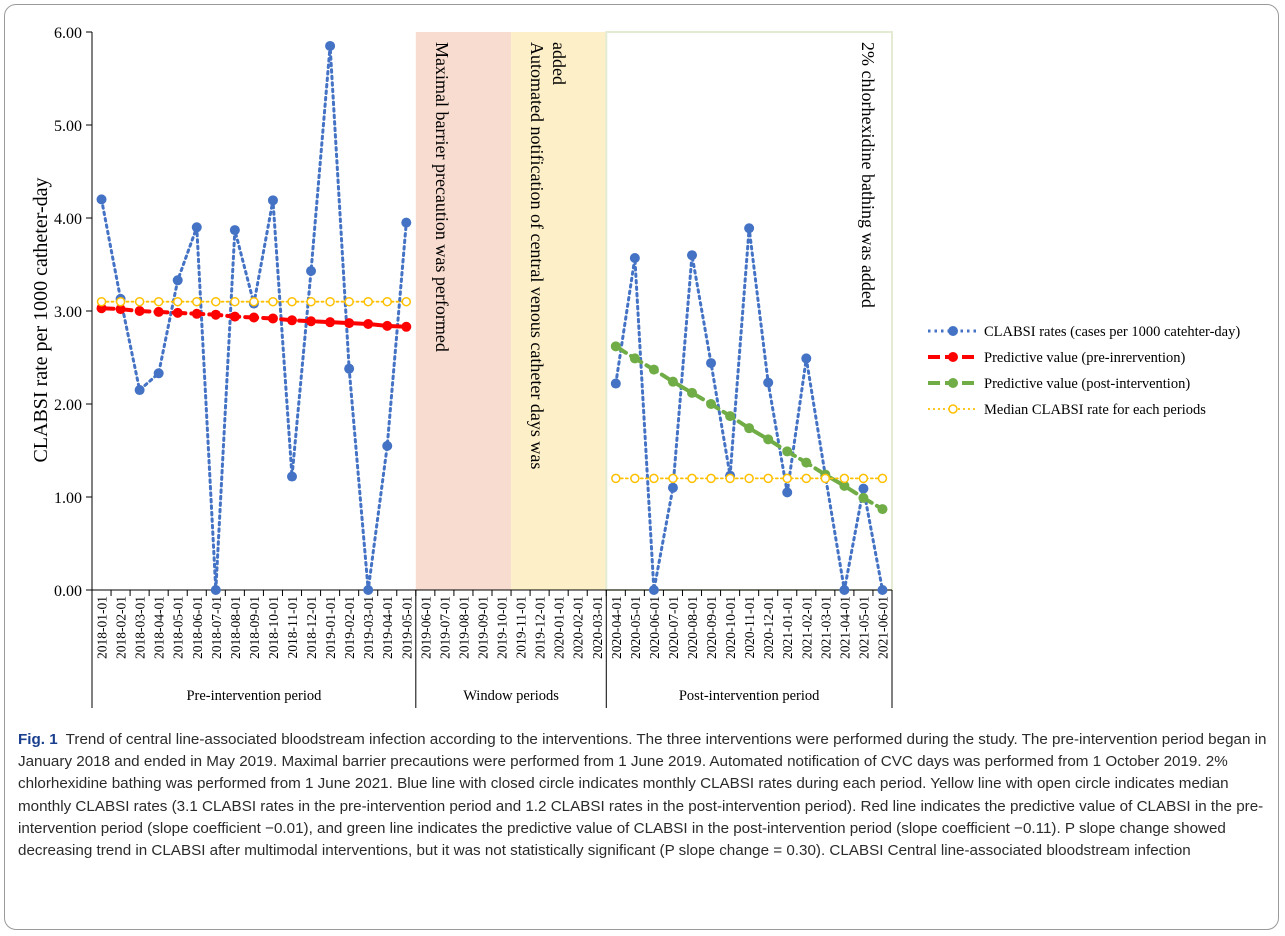 Image resolution: width=1285 pixels, height=936 pixels. Describe the element at coordinates (1095, 410) in the screenshot. I see `legend-label-3: Median CLABSI rate for each periods` at that location.